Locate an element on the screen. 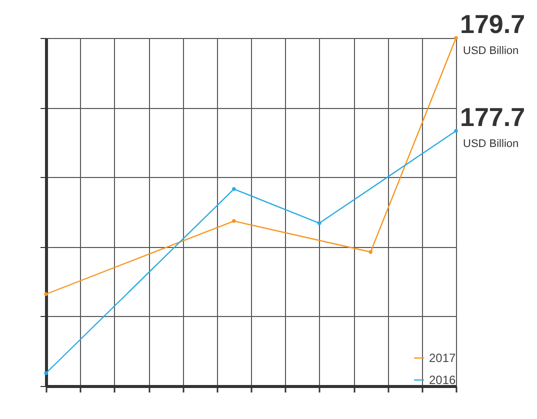 This screenshot has width=537, height=419. legend-label: 2017 is located at coordinates (442, 358).